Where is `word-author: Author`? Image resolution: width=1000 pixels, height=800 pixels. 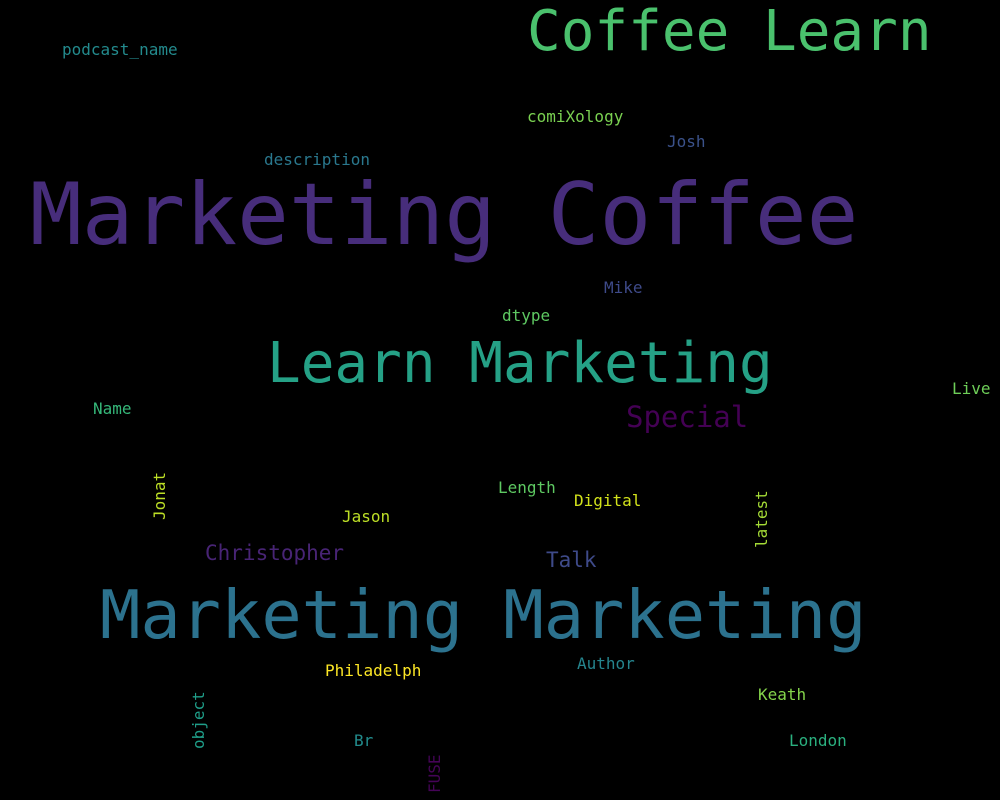
word-author: Author is located at coordinates (606, 663).